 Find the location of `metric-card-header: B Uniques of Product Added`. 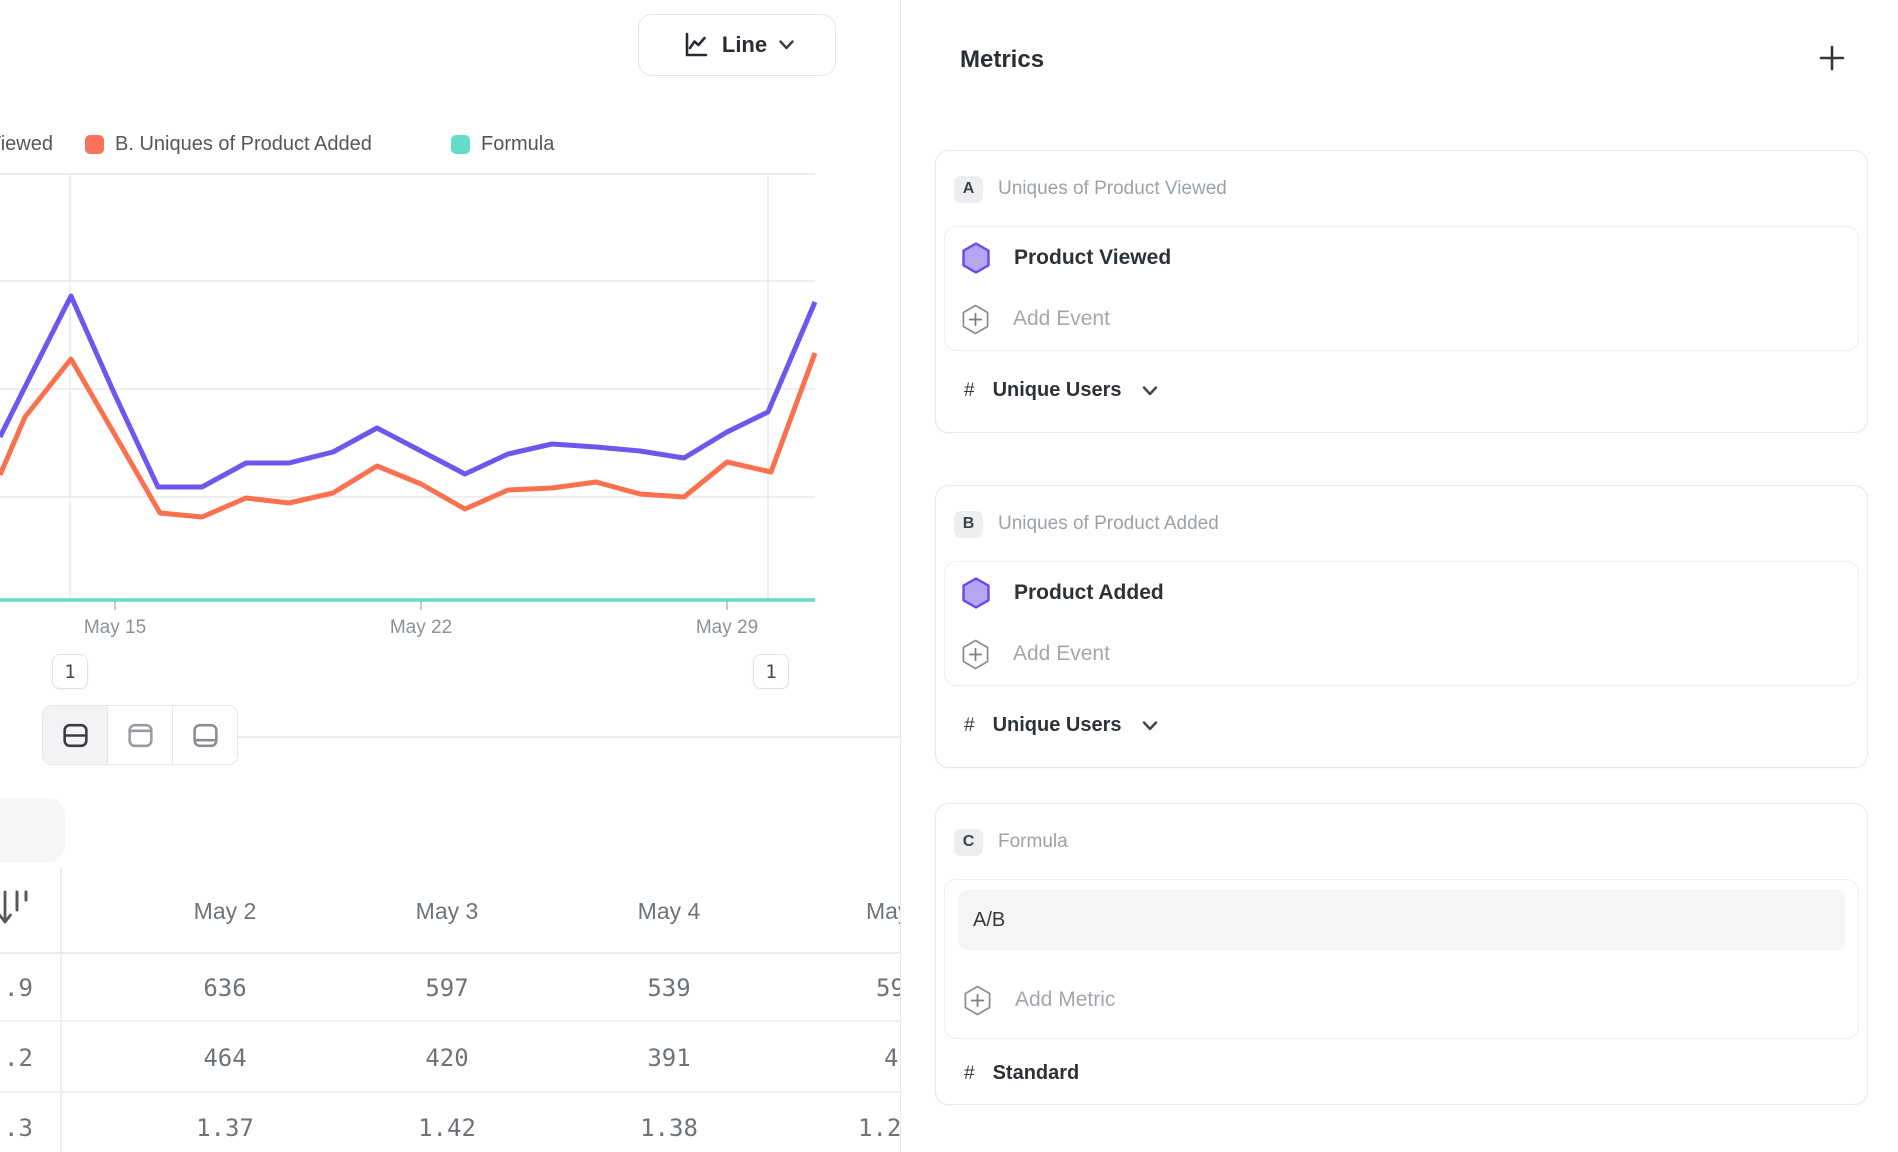

metric-card-header: B Uniques of Product Added is located at coordinates (1086, 524).